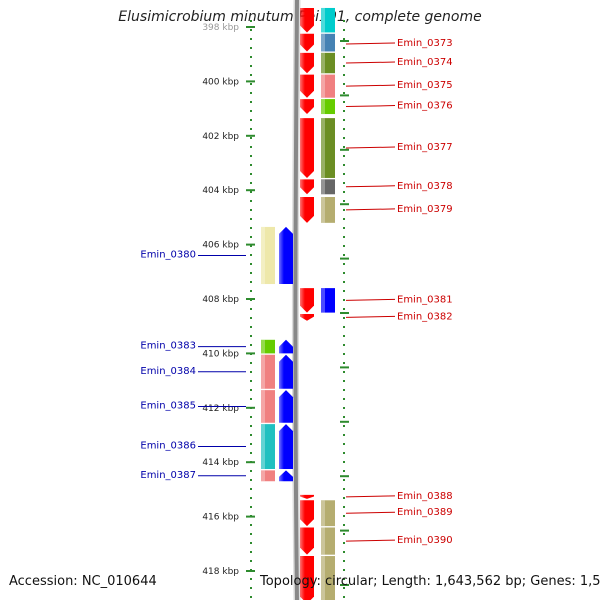 This screenshot has height=600, width=600. What do you see at coordinates (168, 254) in the screenshot?
I see `gene-label: Emin_0380` at bounding box center [168, 254].